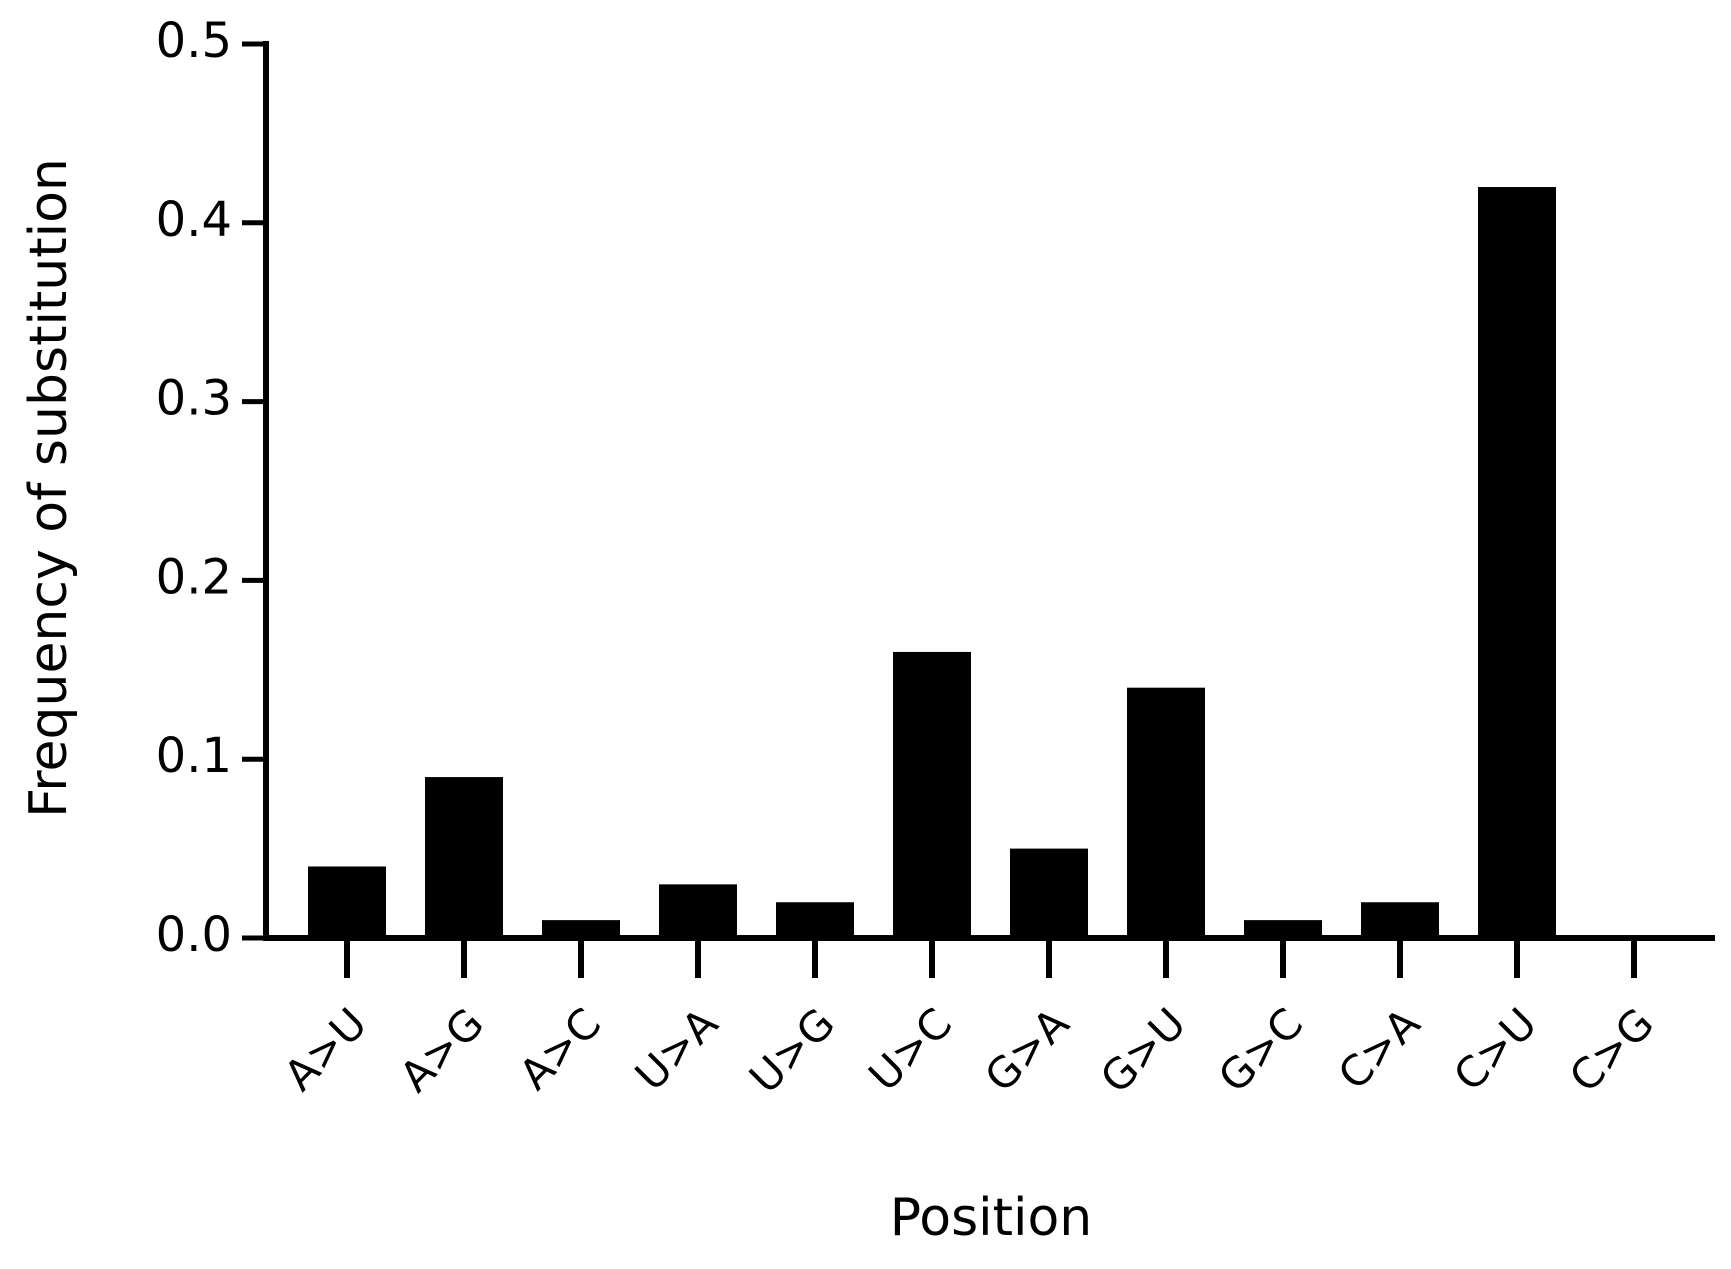 This screenshot has width=1731, height=1269. I want to click on y-tick-label: 0.0, so click(194, 935).